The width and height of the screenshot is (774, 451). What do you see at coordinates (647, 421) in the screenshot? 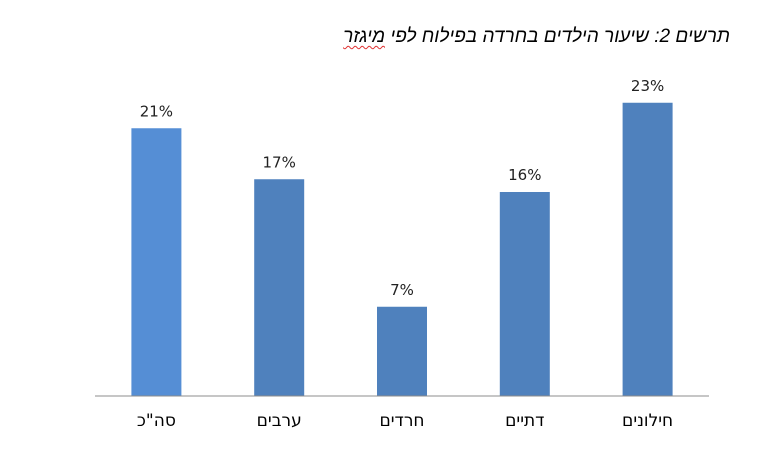
I see `category-label-4: חילונים` at bounding box center [647, 421].